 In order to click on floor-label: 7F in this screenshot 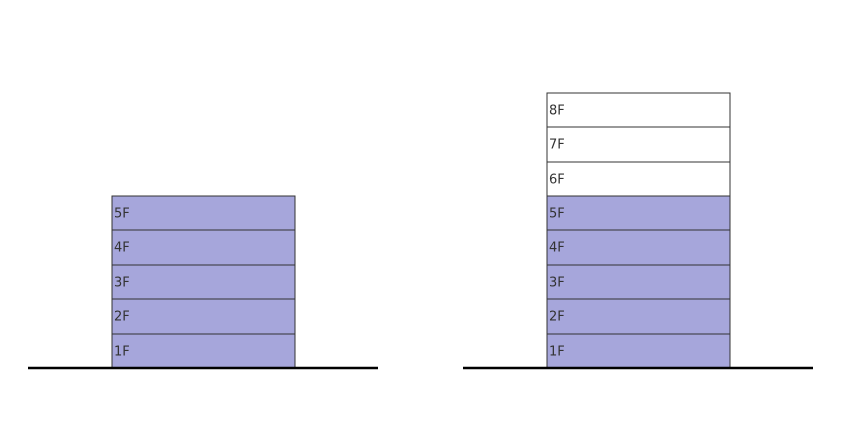, I will do `click(557, 145)`.